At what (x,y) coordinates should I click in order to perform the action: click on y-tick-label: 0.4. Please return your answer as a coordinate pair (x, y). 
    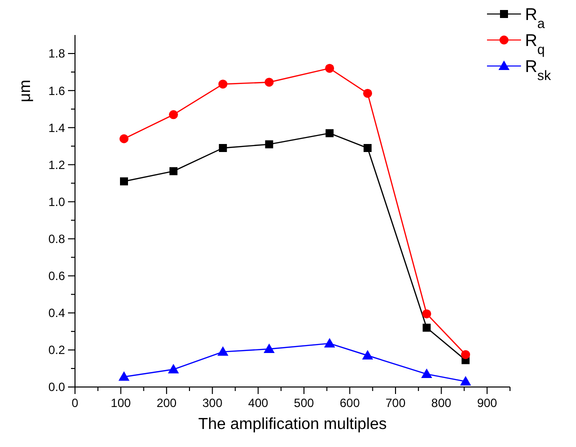
    Looking at the image, I should click on (57, 313).